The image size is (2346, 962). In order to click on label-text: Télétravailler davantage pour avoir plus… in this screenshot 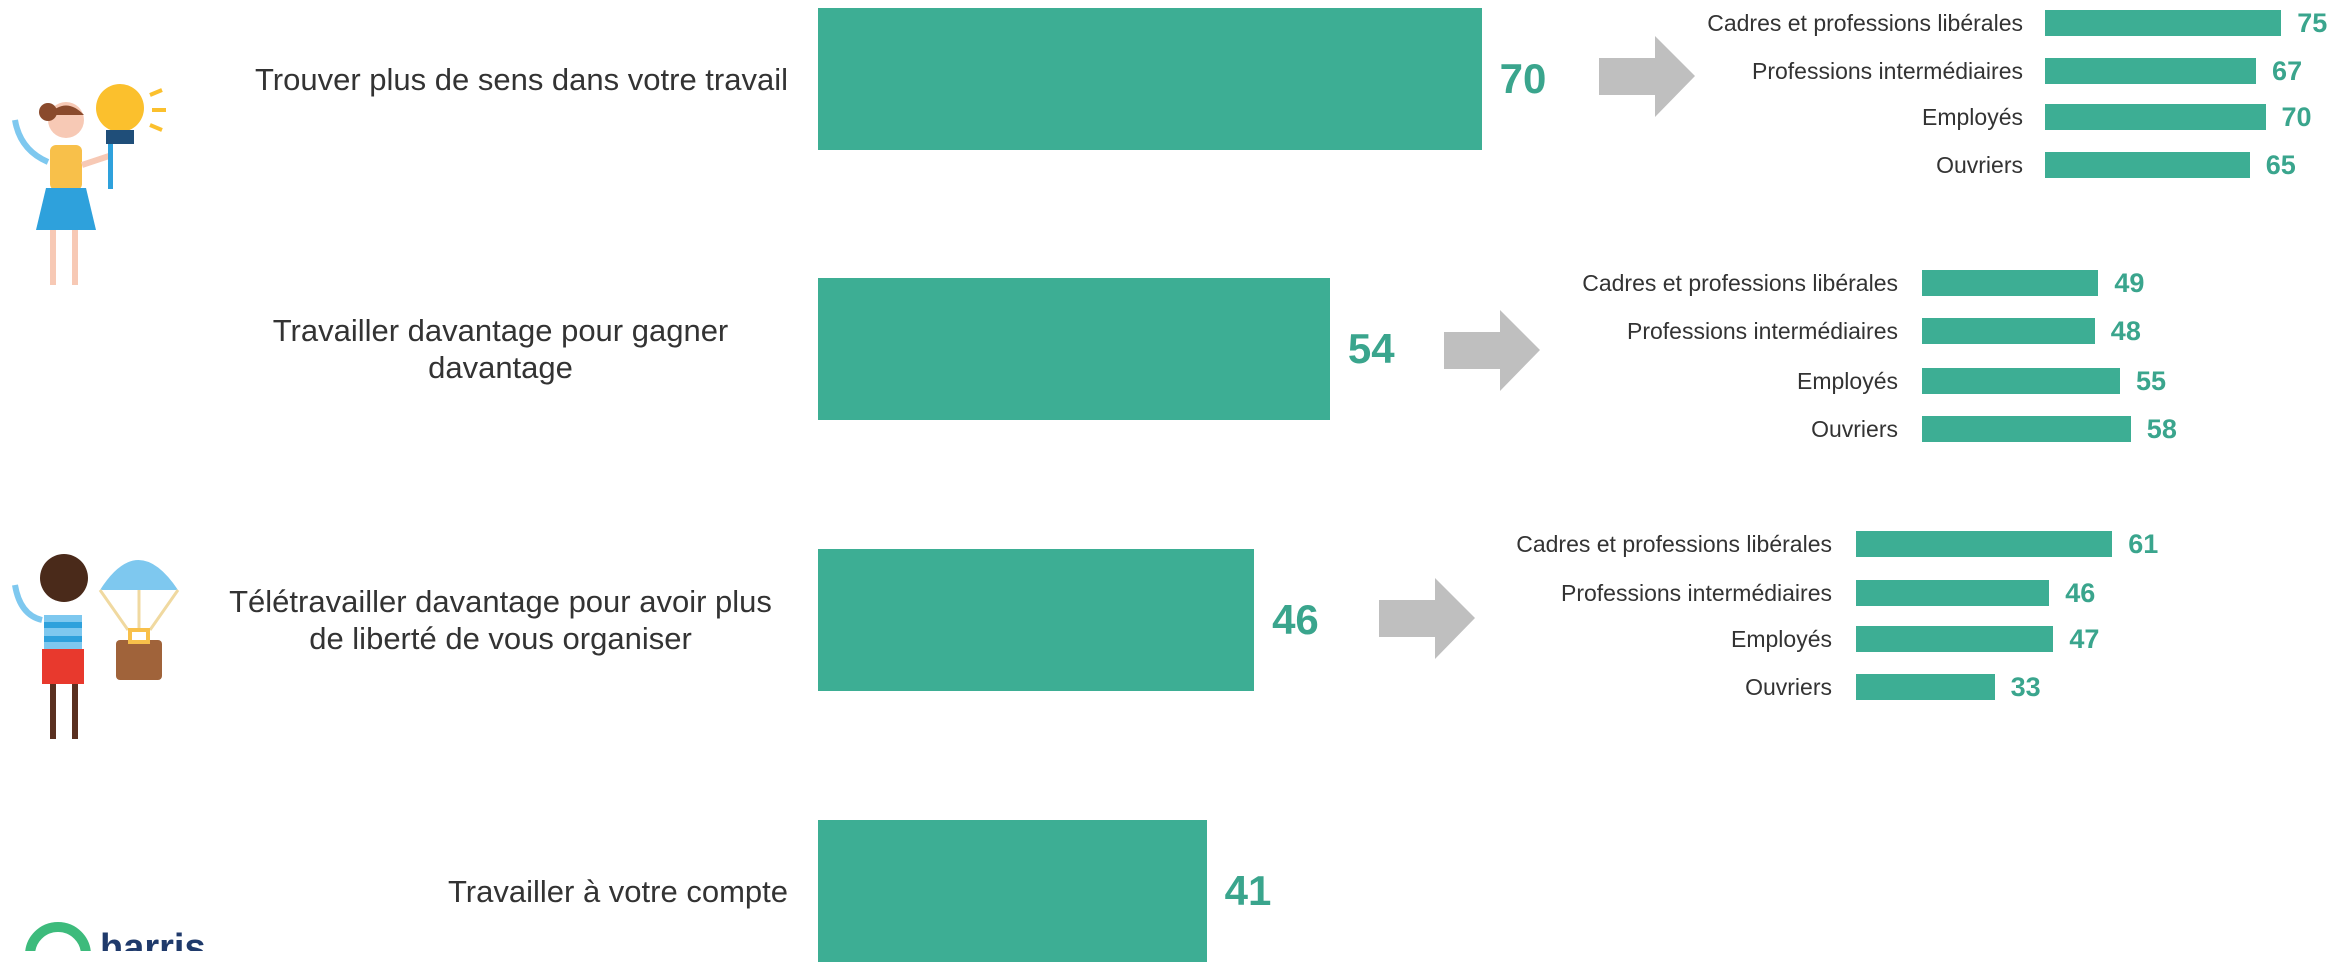, I will do `click(500, 620)`.